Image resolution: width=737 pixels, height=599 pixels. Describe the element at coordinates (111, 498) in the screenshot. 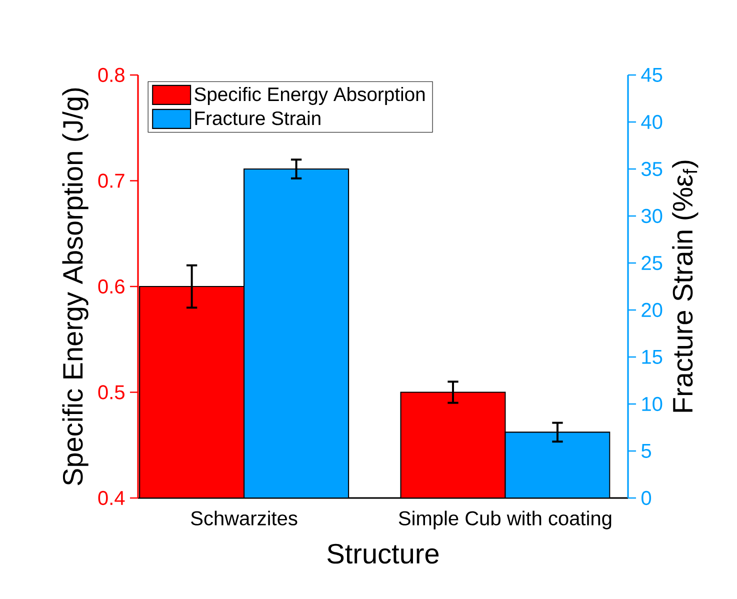

I see `y-tick-label: 0.4` at that location.